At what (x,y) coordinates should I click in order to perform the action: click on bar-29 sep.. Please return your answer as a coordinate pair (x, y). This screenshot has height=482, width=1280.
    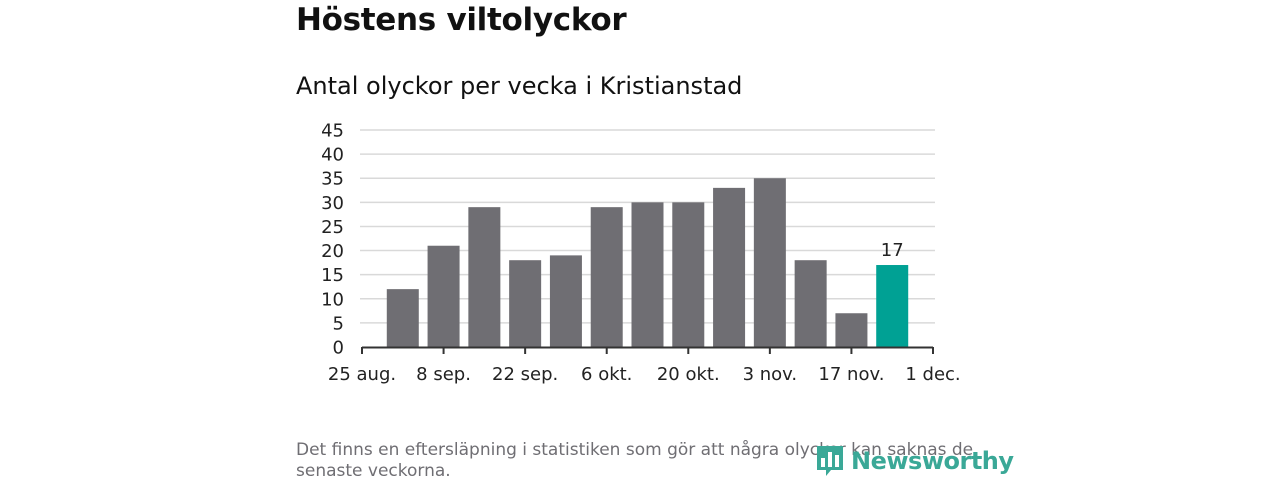
    Looking at the image, I should click on (565, 301).